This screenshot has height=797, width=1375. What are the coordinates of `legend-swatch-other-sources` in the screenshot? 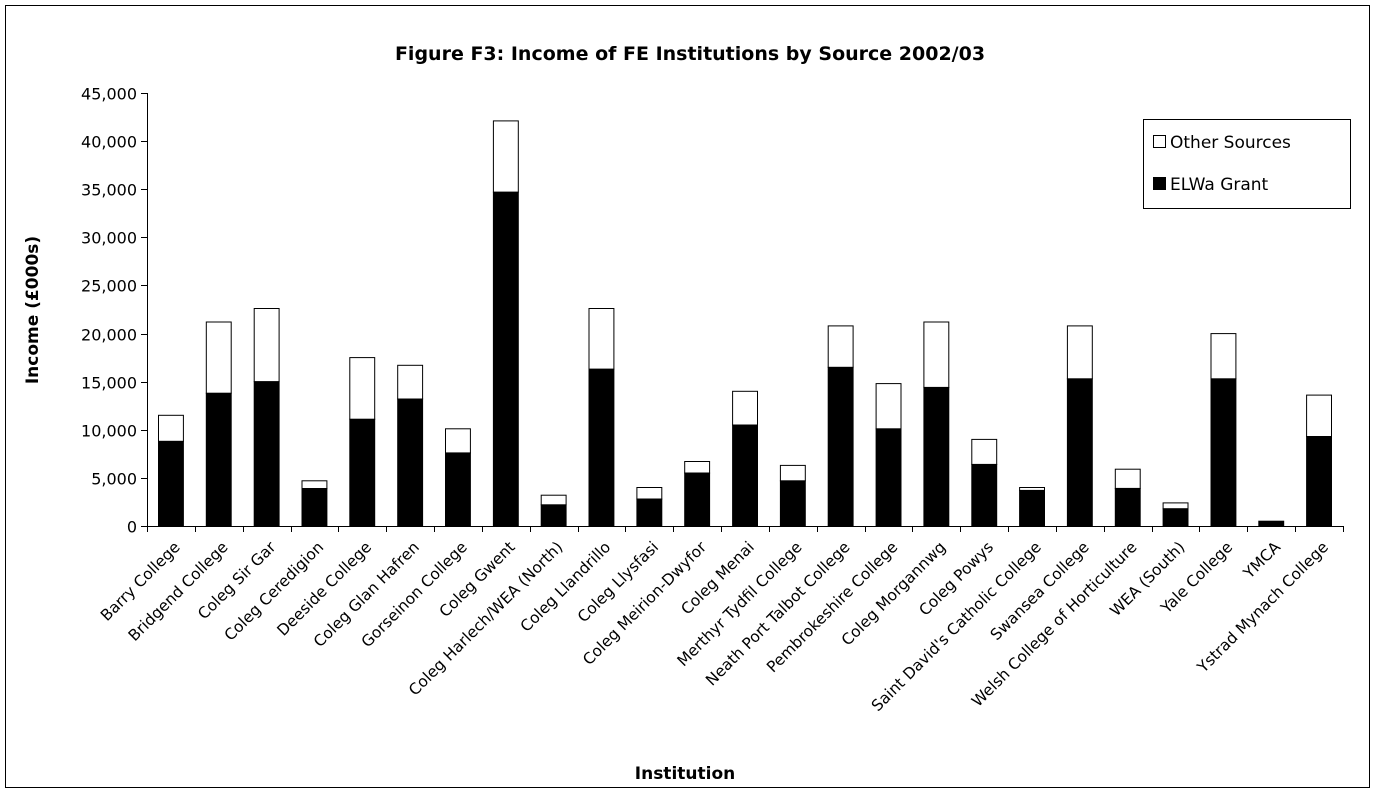 It's located at (1159, 141).